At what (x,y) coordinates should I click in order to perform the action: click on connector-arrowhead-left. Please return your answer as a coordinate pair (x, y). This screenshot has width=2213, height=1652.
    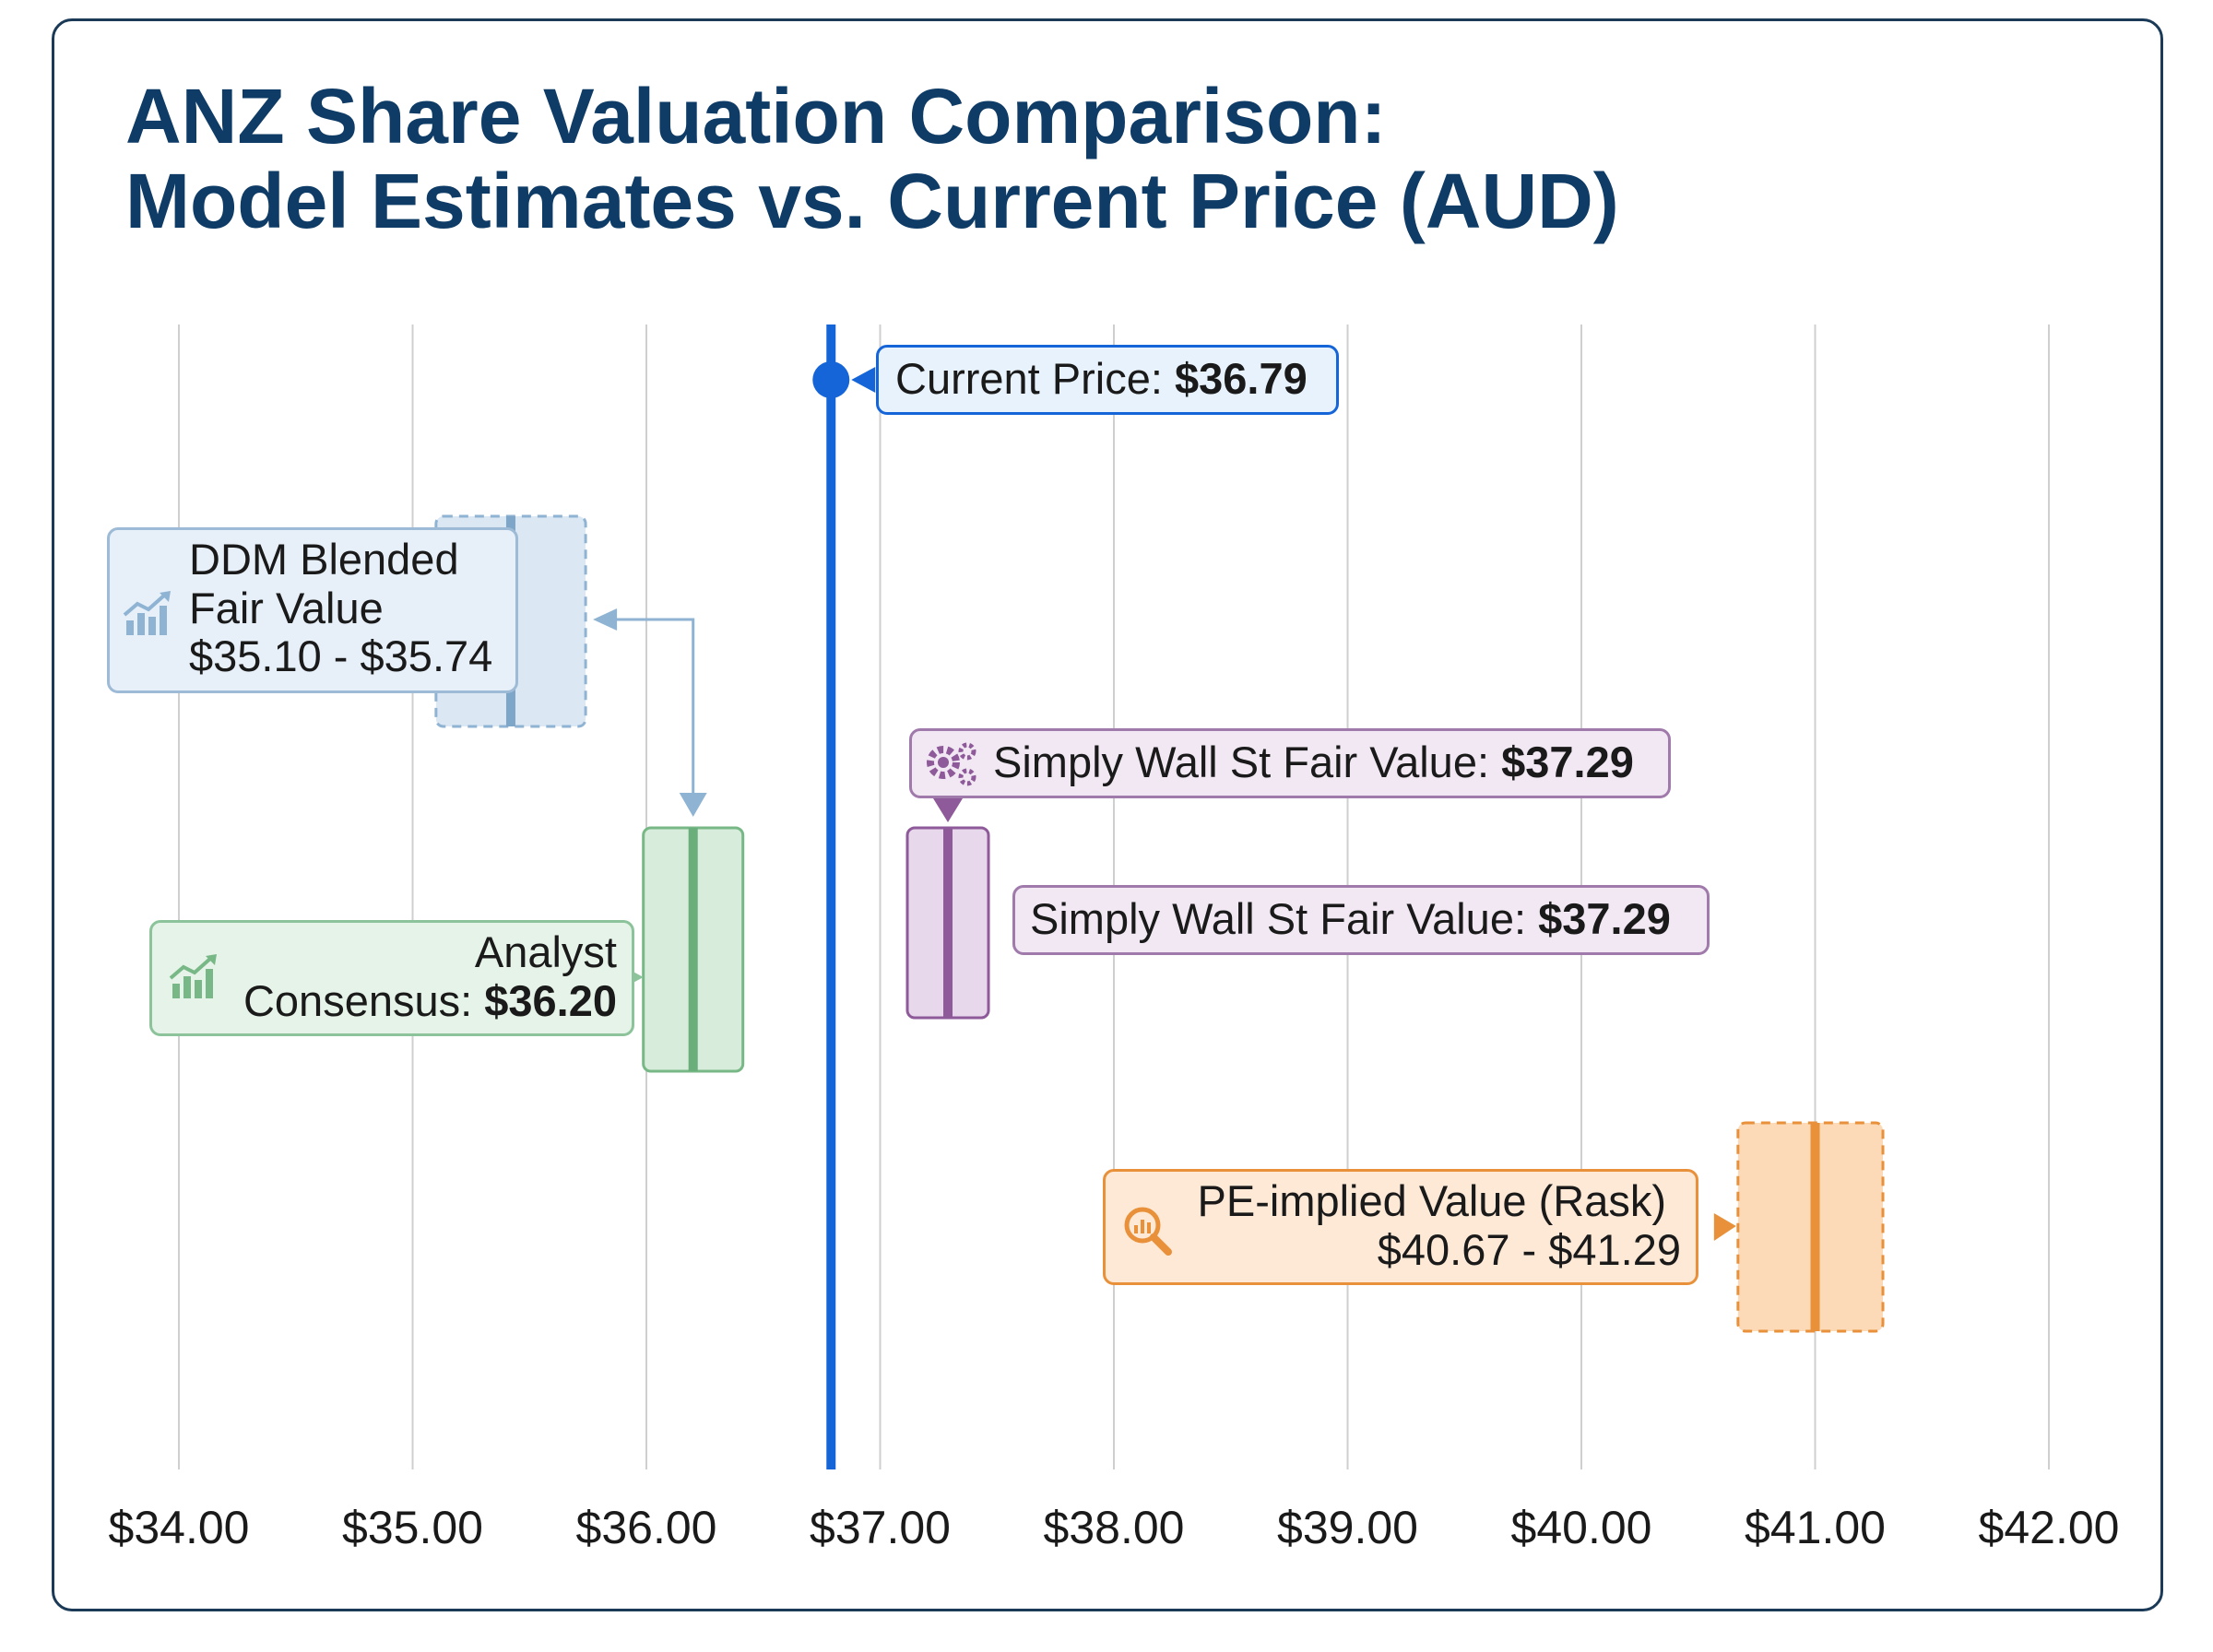
    Looking at the image, I should click on (605, 619).